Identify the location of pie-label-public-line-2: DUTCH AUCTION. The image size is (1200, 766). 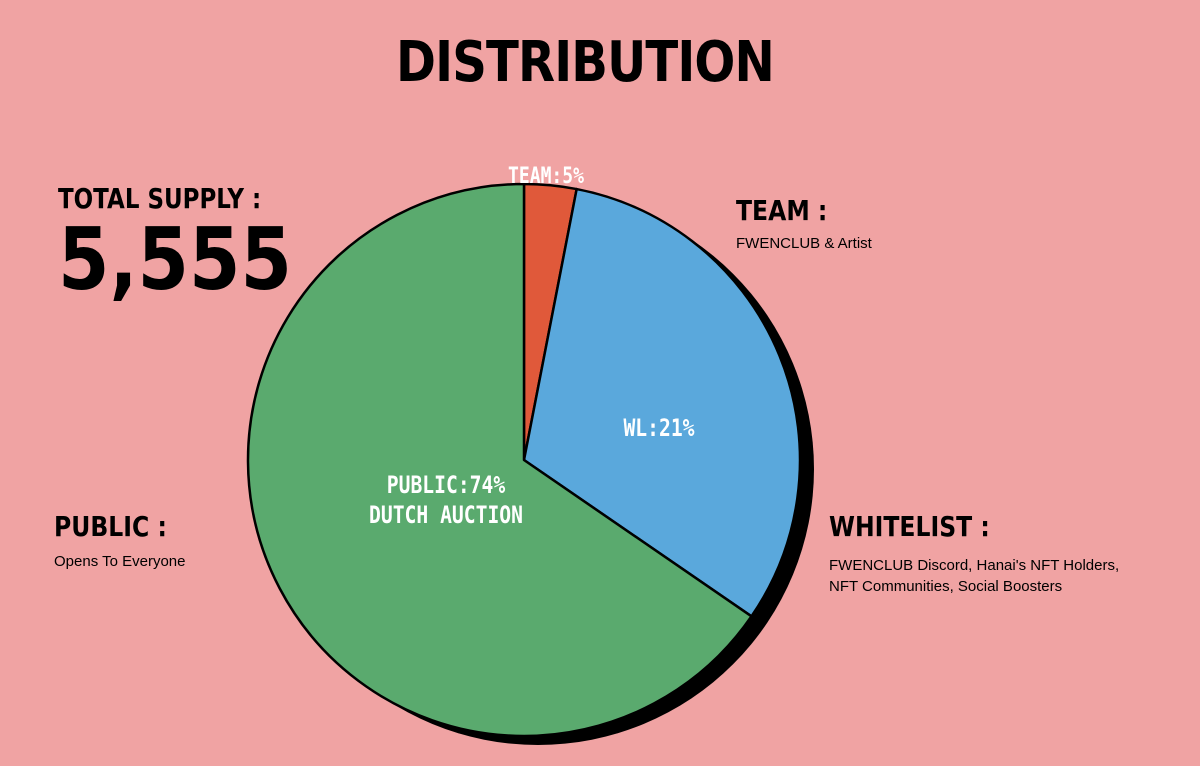
(446, 515).